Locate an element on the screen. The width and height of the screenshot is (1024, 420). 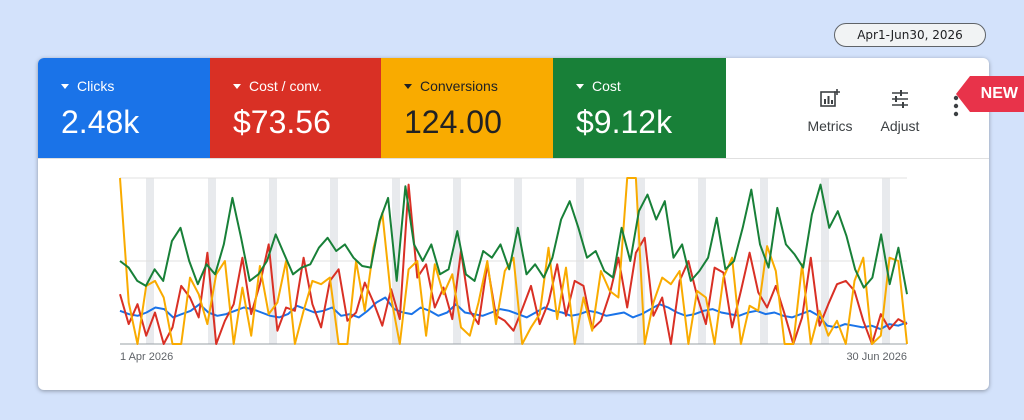
tune-icon is located at coordinates (900, 99).